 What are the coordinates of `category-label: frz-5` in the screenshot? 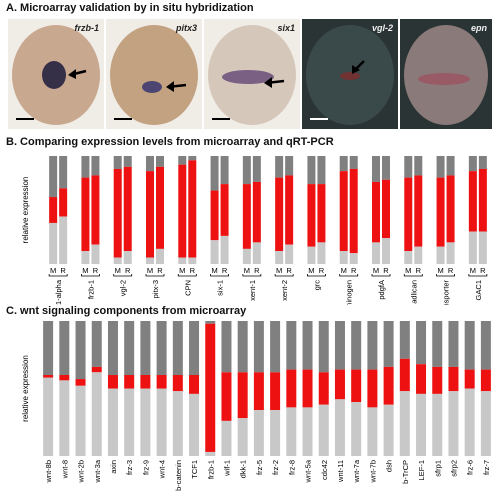 It's located at (259, 467).